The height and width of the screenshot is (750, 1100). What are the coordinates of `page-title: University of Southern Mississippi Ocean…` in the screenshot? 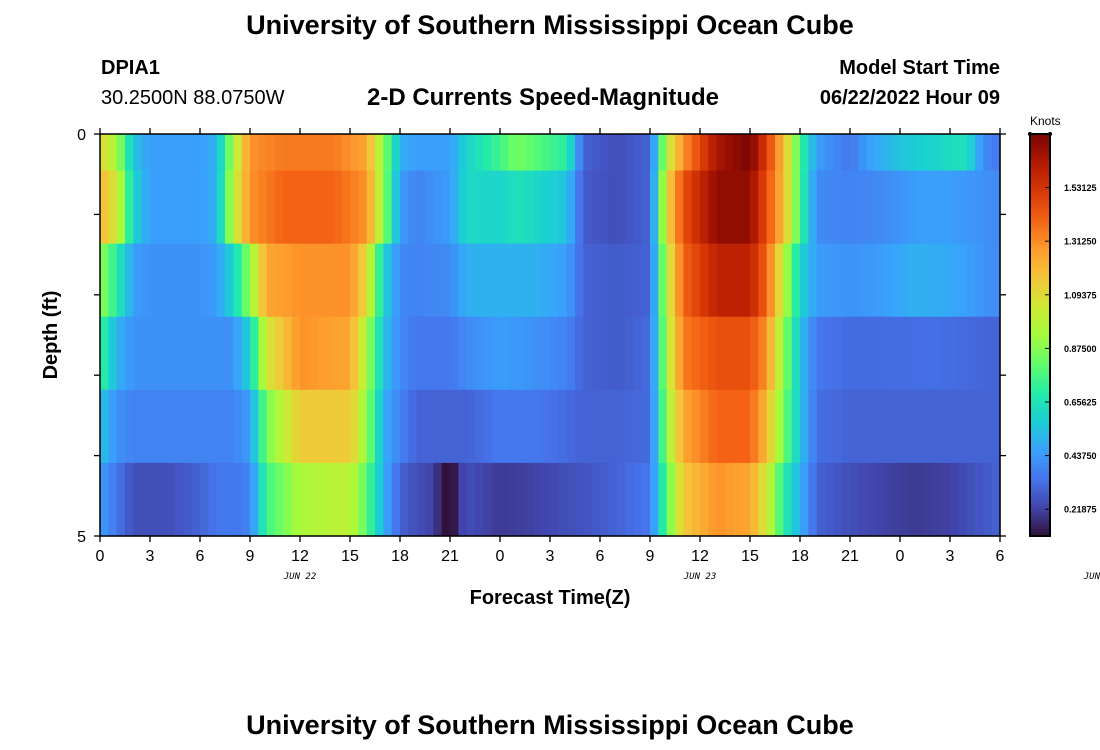 It's located at (550, 25).